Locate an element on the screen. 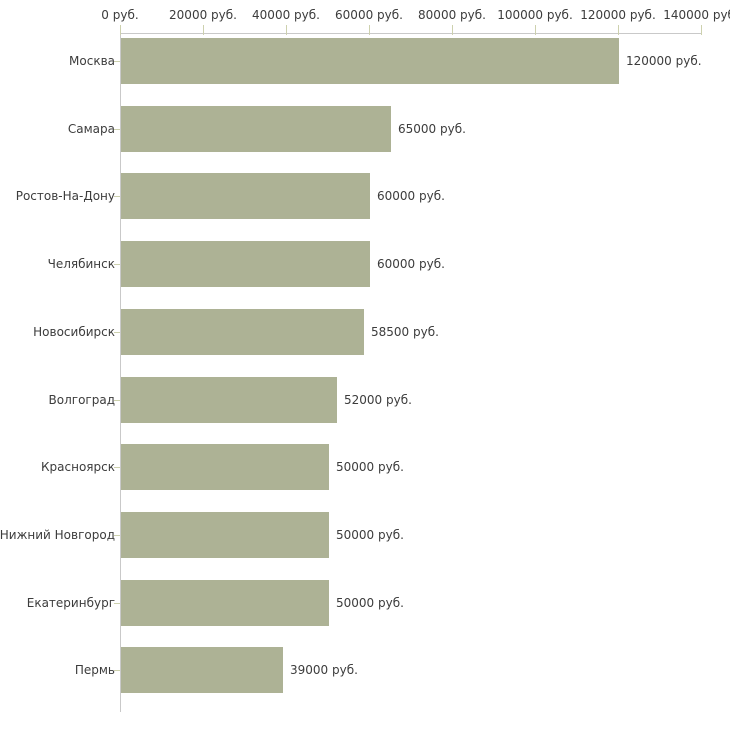 The width and height of the screenshot is (730, 730). category-label: Челябинск is located at coordinates (81, 264).